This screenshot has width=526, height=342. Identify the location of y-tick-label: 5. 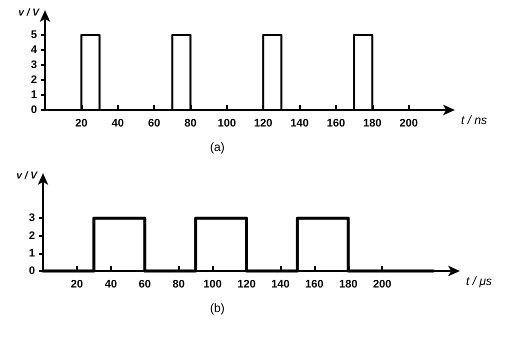
(33, 35).